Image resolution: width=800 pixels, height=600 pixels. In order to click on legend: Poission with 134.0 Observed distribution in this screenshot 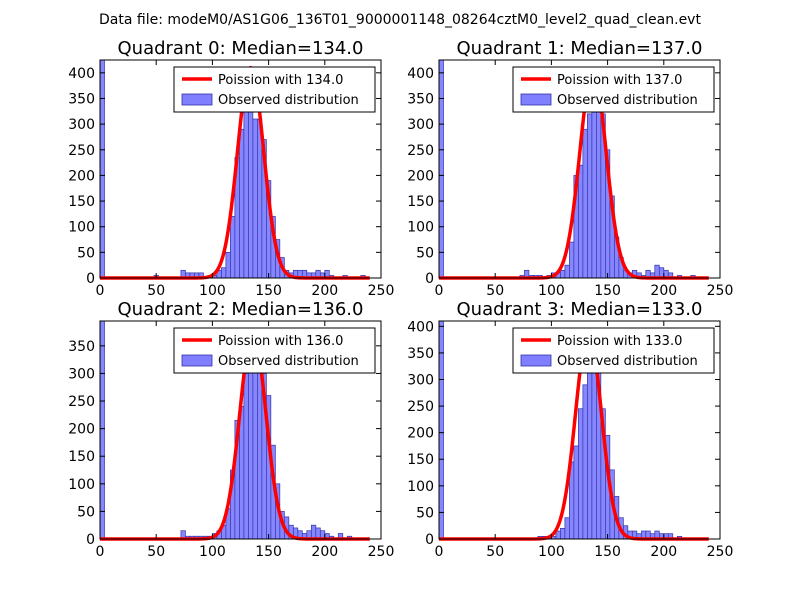, I will do `click(274, 89)`.